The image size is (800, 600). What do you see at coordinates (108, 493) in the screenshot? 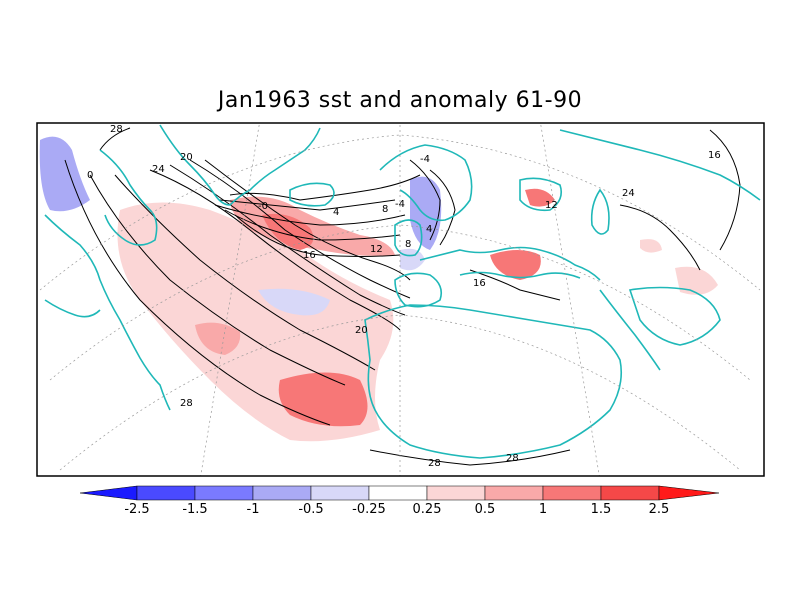
I see `colorbar-min-arrow` at bounding box center [108, 493].